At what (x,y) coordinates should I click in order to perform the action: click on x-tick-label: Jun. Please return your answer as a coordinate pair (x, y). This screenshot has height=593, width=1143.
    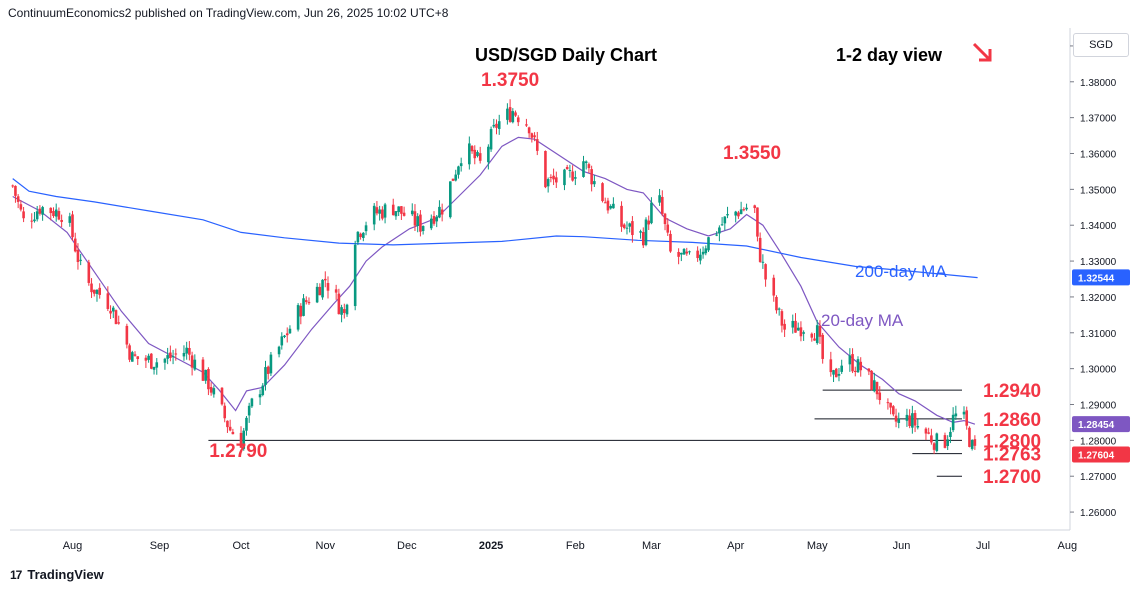
    Looking at the image, I should click on (902, 546).